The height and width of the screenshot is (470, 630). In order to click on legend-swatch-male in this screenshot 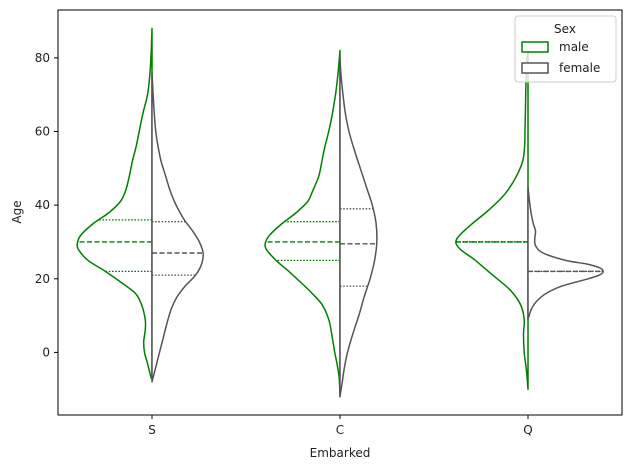, I will do `click(535, 47)`.